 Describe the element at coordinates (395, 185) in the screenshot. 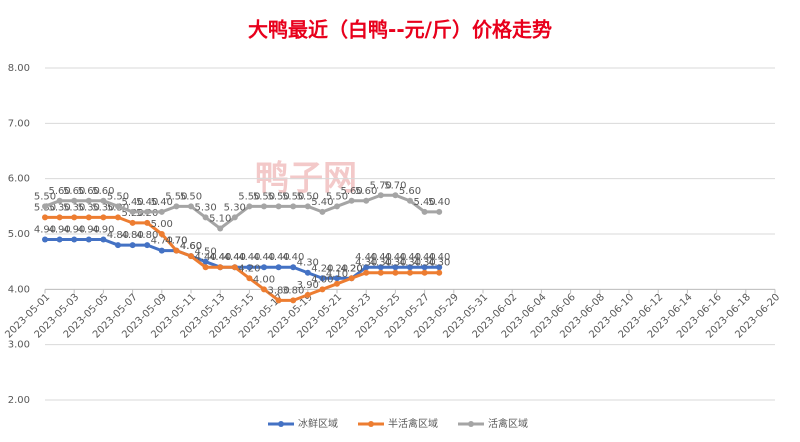

I see `data-label: 5.70` at that location.